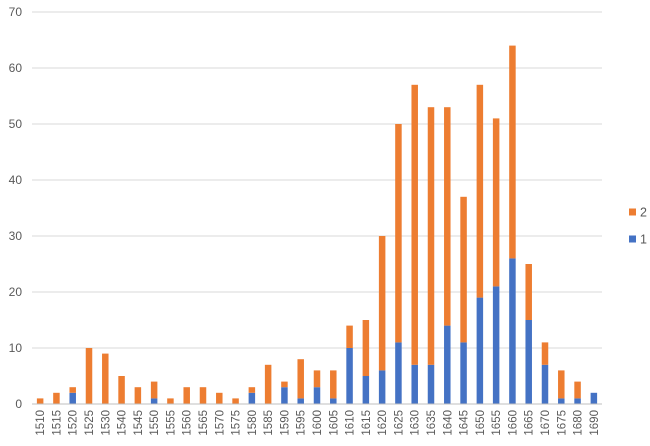 The image size is (650, 446). Describe the element at coordinates (74, 423) in the screenshot. I see `x-tick-label: 1520` at that location.